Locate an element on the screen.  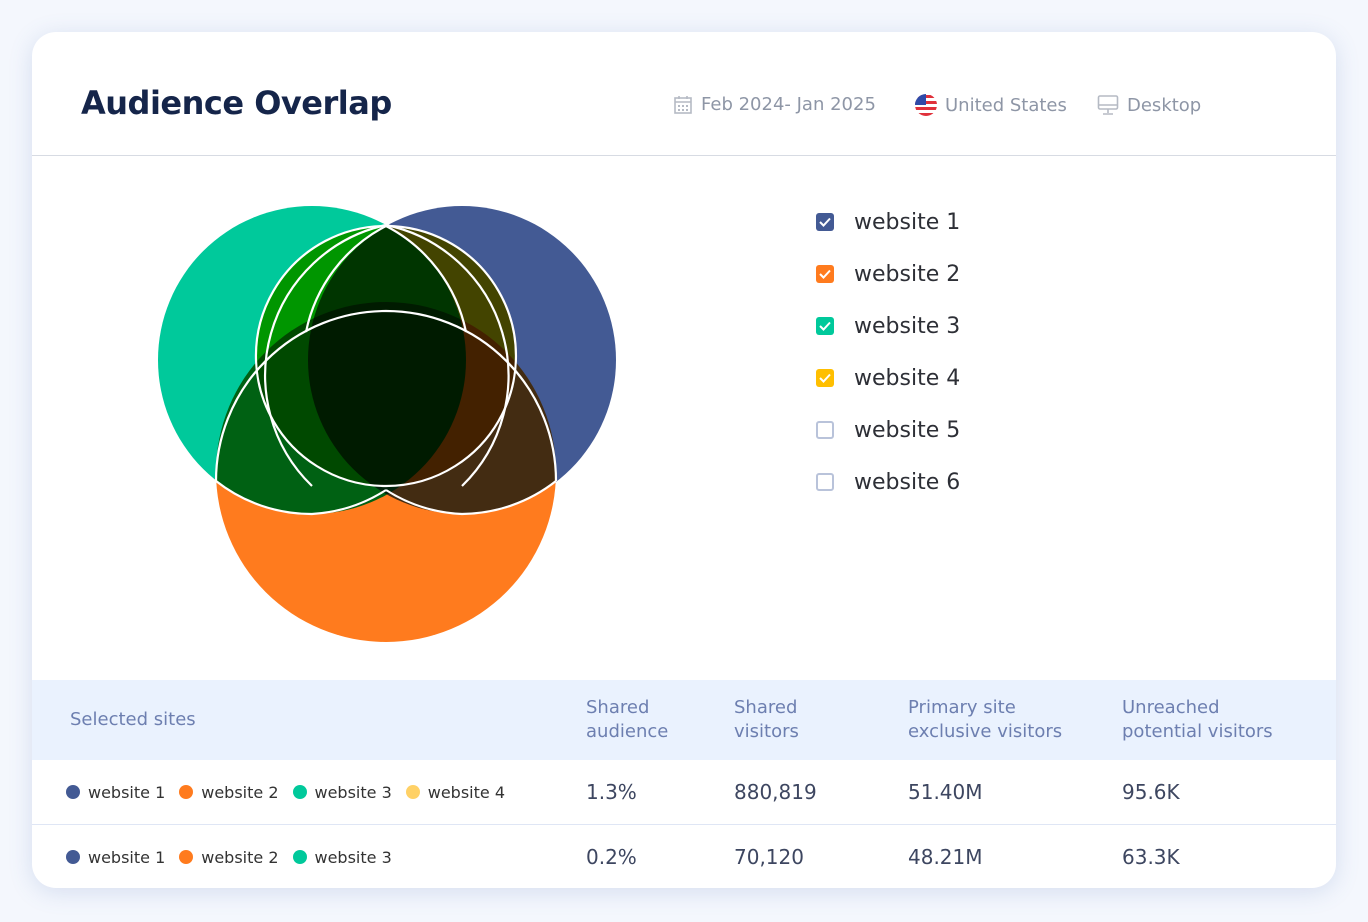
legend-label: website 3 is located at coordinates (907, 326).